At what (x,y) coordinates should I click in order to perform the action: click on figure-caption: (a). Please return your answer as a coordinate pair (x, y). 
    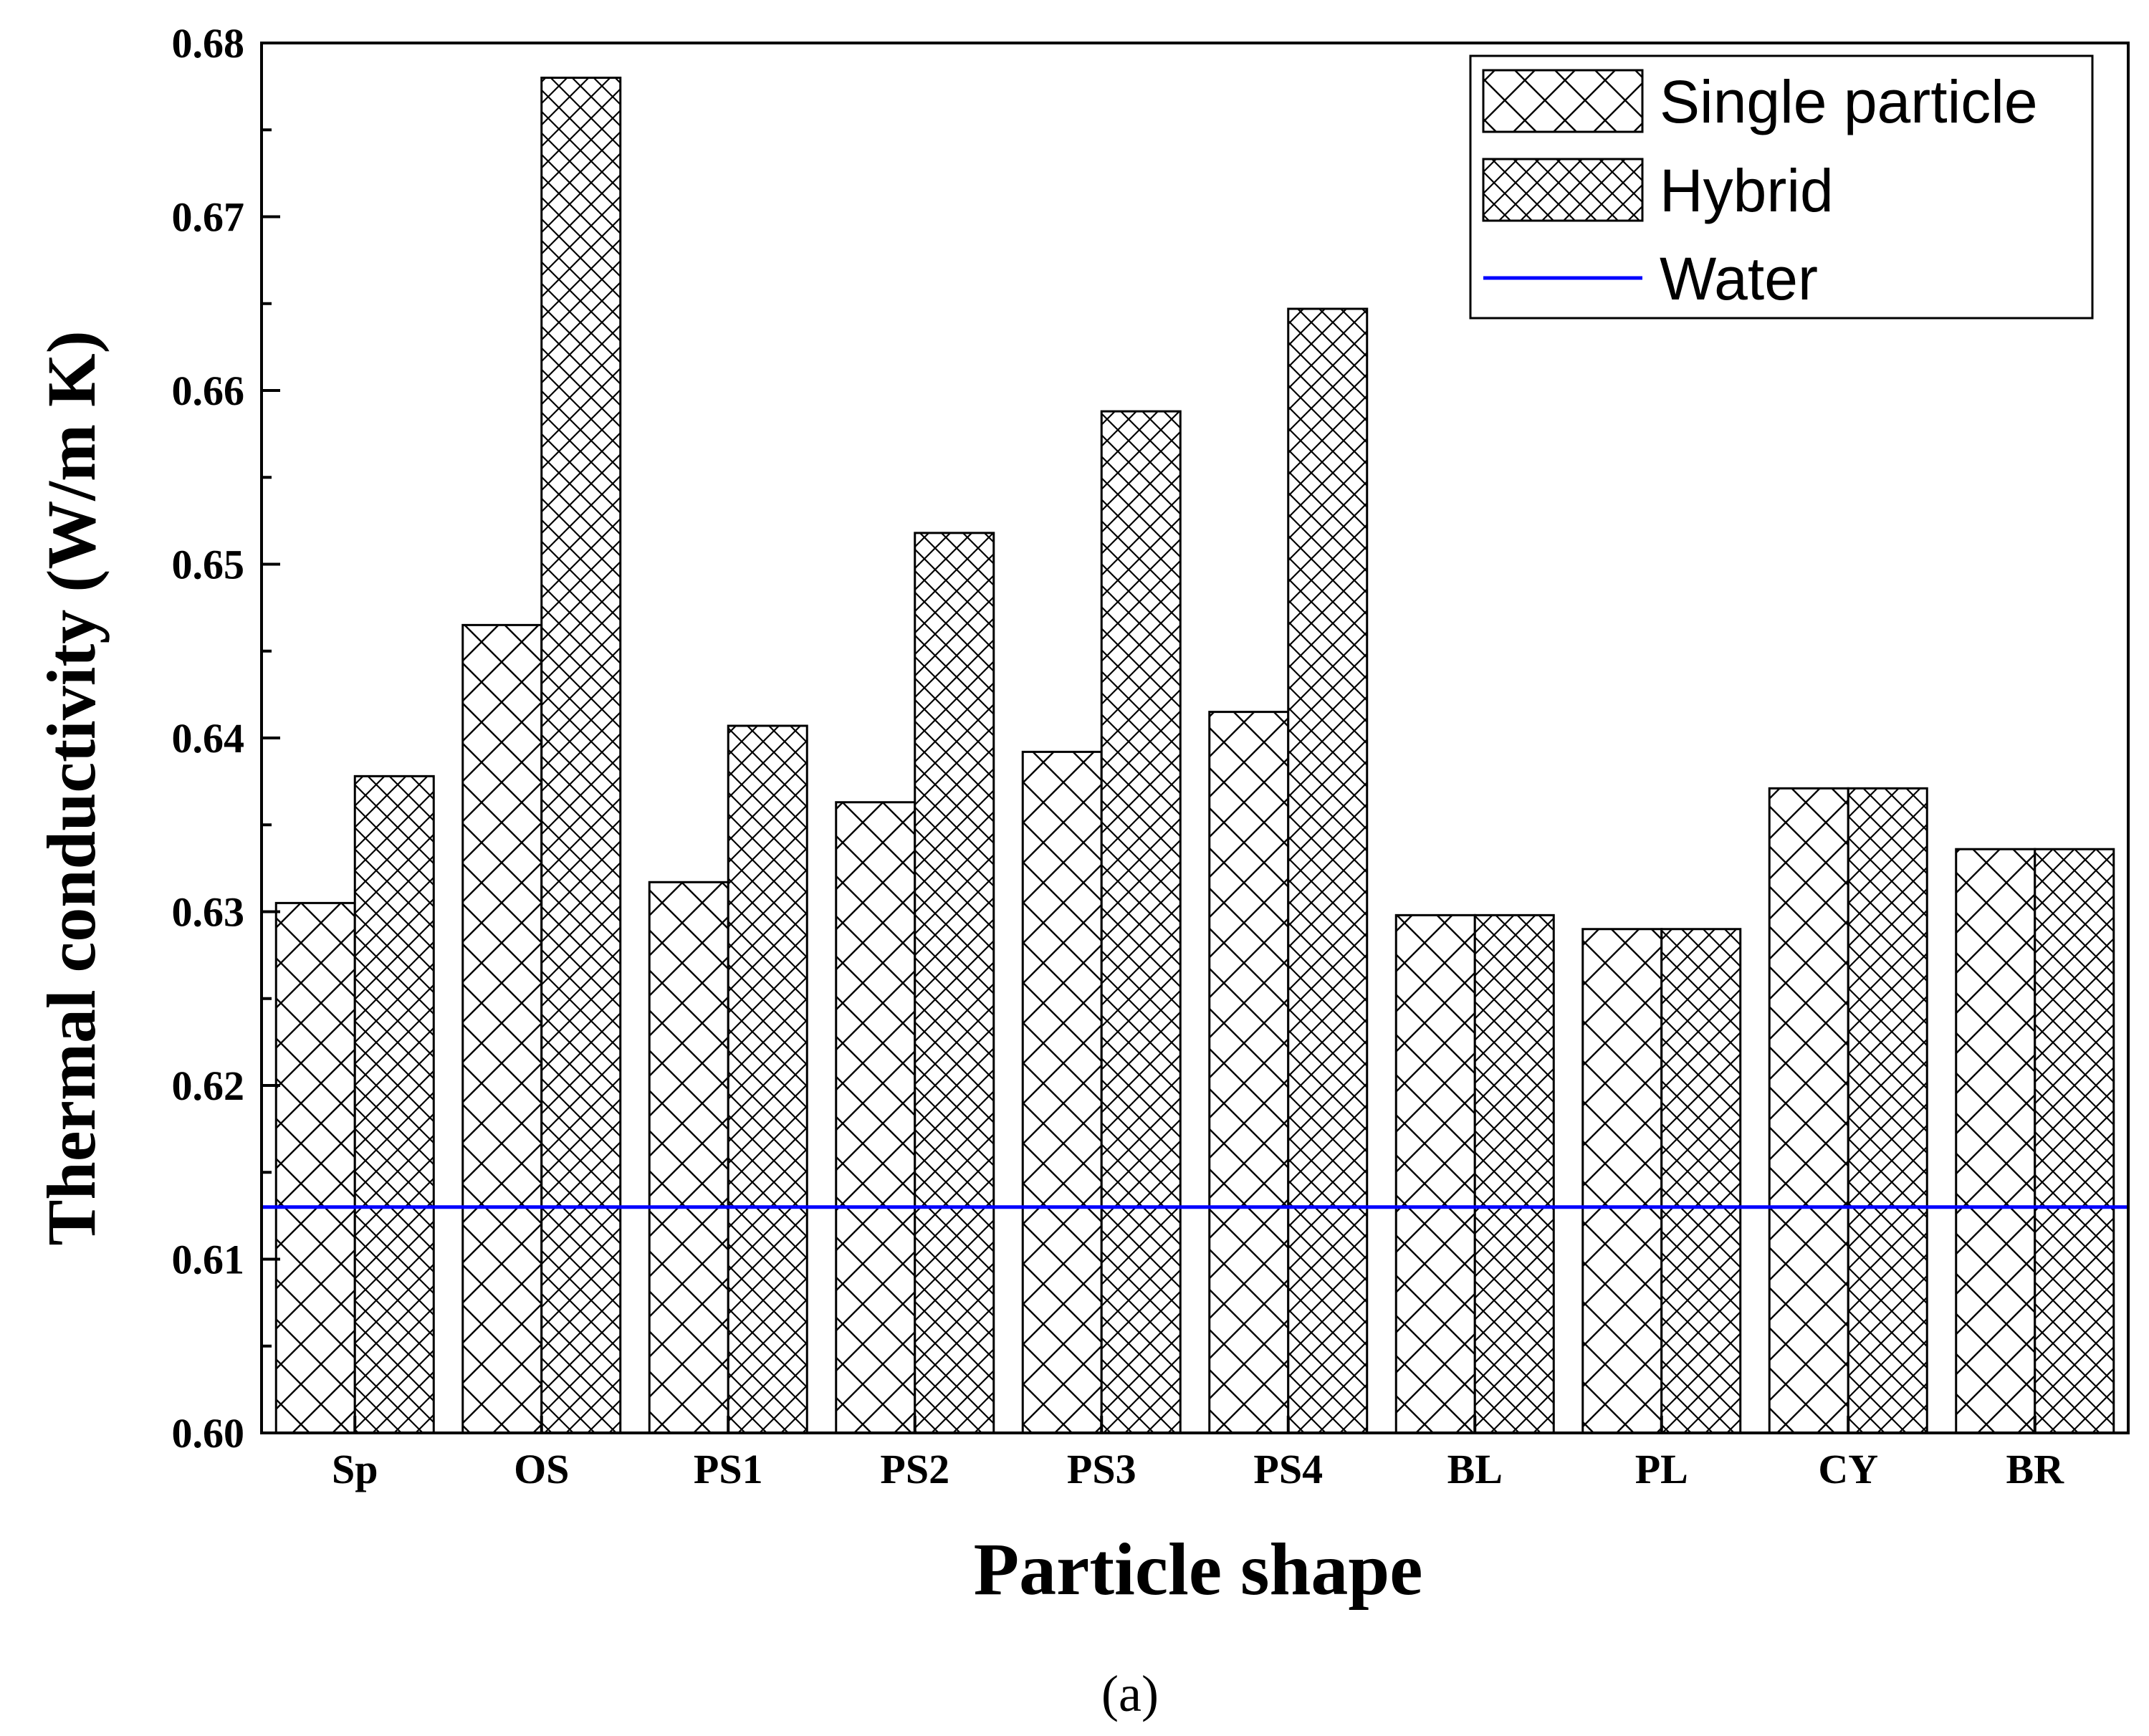
    Looking at the image, I should click on (1130, 1693).